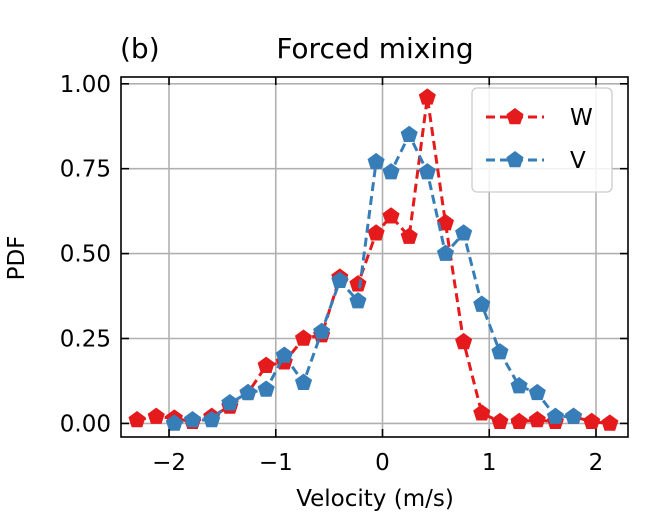 Image resolution: width=661 pixels, height=519 pixels. I want to click on legend-marker-v, so click(515, 159).